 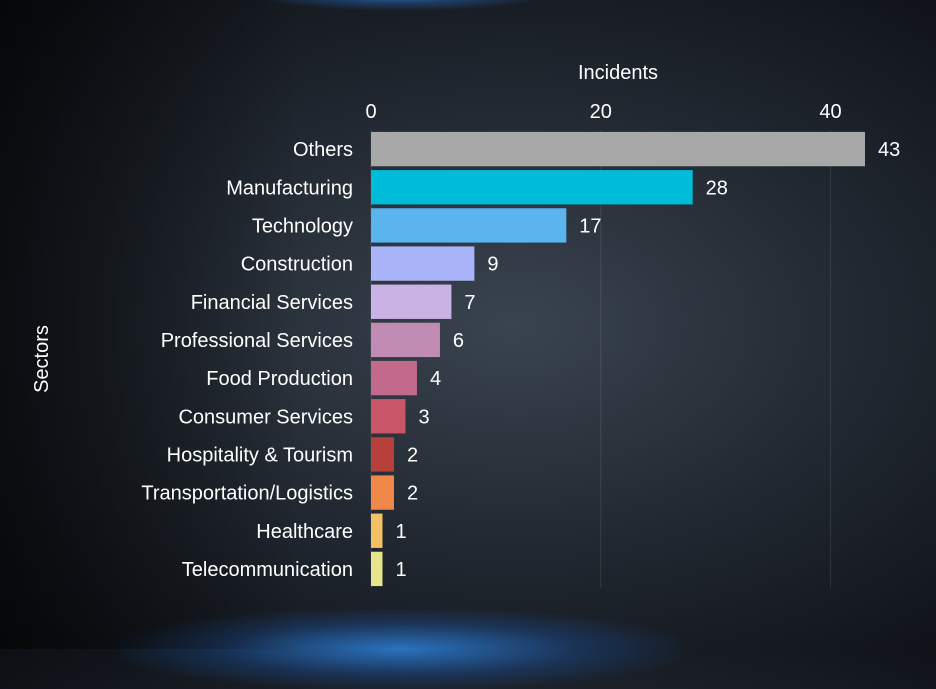 I want to click on value-label: 17, so click(x=590, y=226).